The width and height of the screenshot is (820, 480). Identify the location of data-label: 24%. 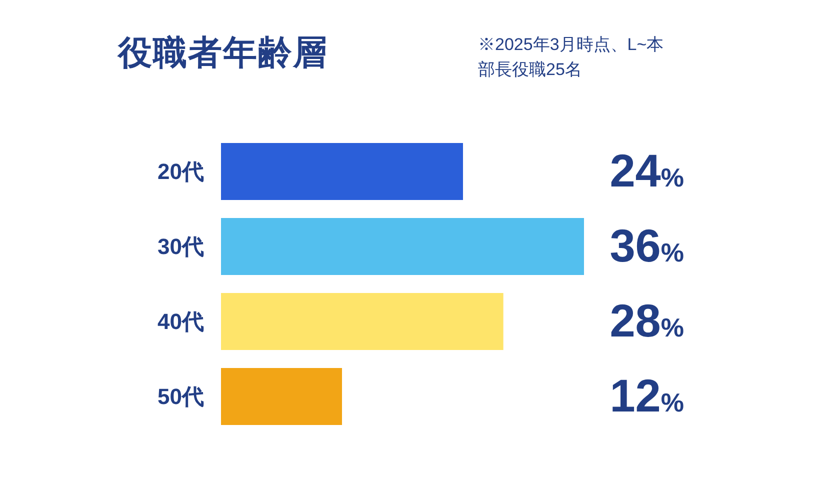
(647, 170).